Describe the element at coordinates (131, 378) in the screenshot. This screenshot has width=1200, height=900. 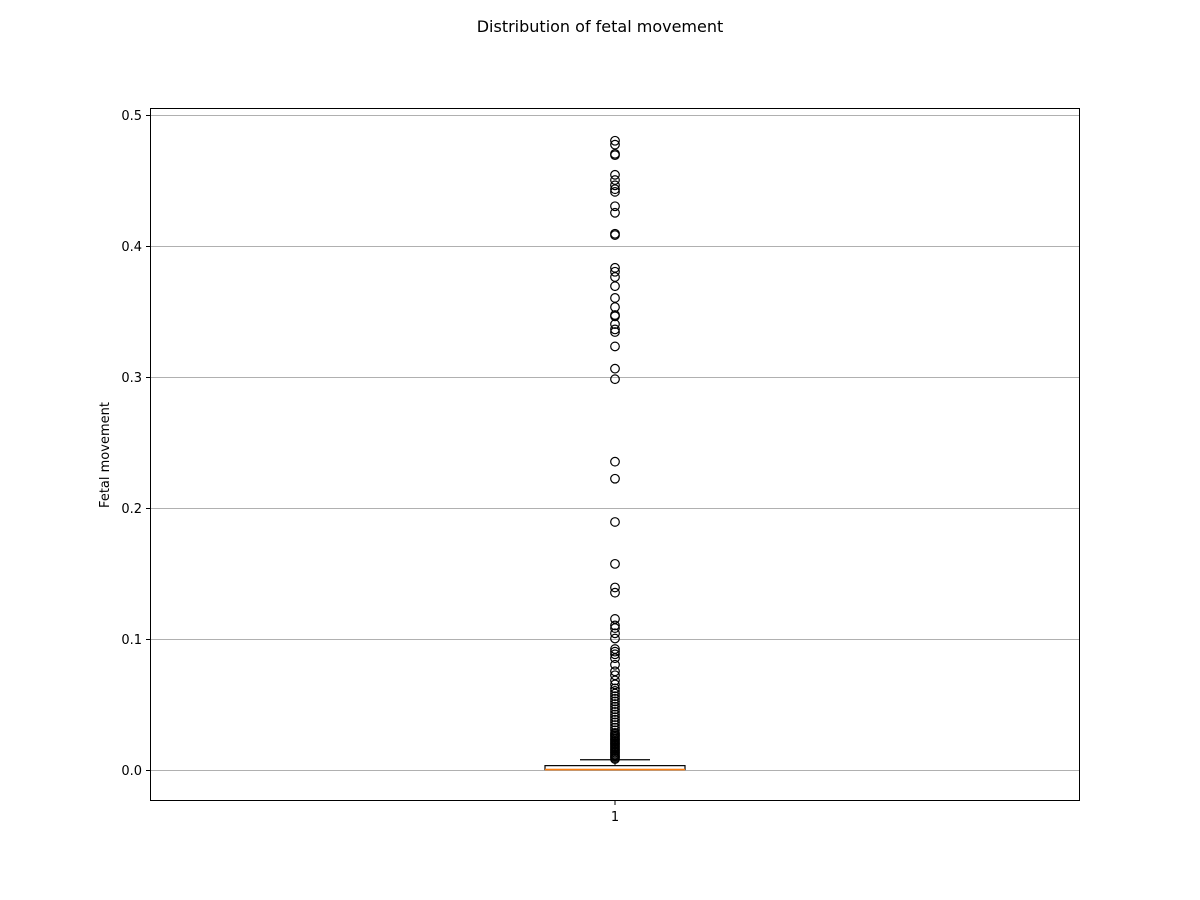
I see `y-tick-label: 0.3` at that location.